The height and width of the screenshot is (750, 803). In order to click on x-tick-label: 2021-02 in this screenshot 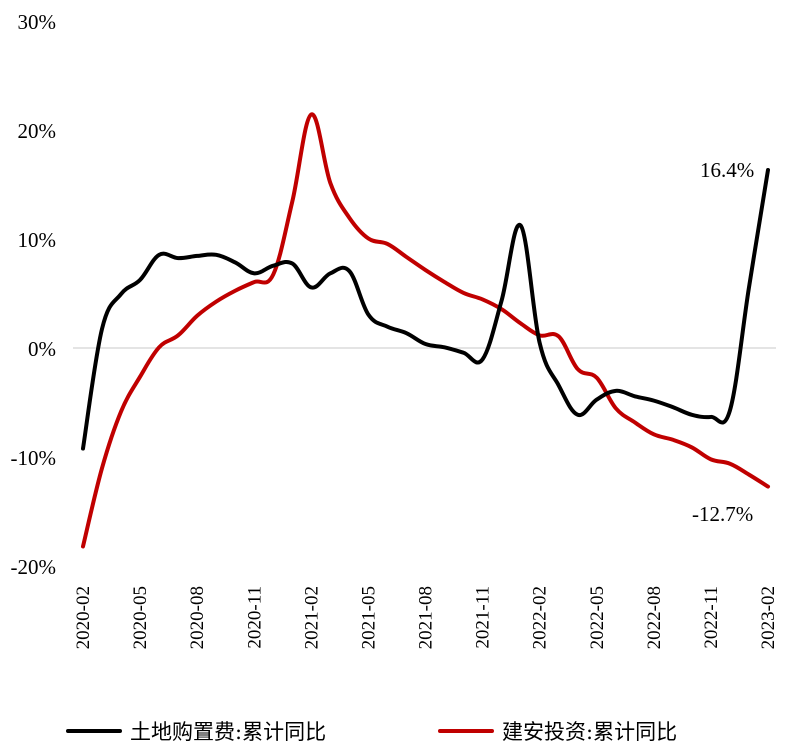, I will do `click(311, 617)`.